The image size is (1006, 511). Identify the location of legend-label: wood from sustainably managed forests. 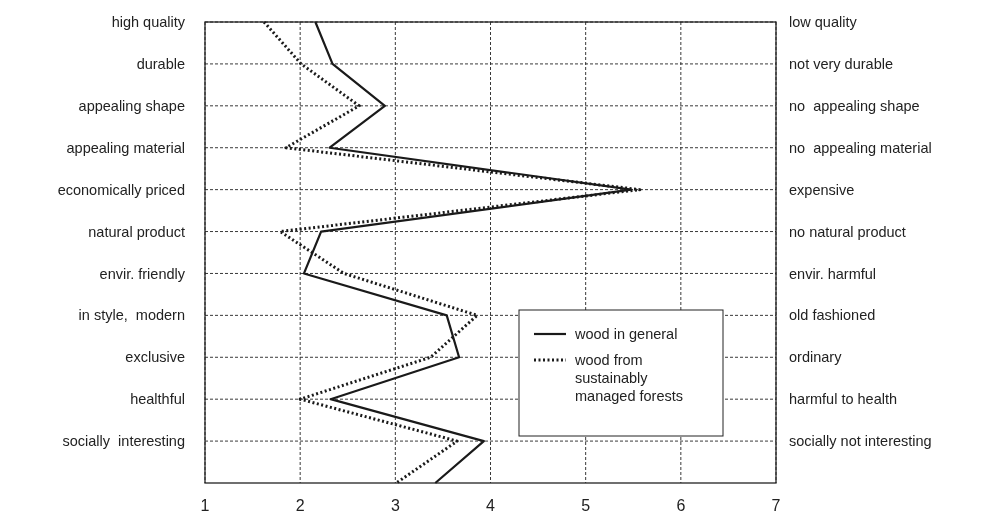
(629, 378).